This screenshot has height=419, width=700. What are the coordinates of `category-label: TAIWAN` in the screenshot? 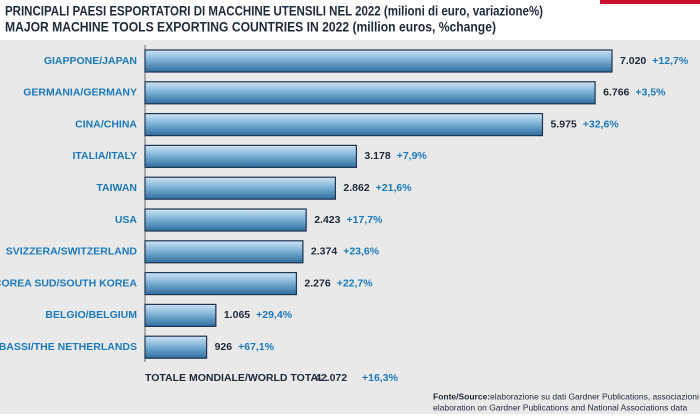 It's located at (116, 188).